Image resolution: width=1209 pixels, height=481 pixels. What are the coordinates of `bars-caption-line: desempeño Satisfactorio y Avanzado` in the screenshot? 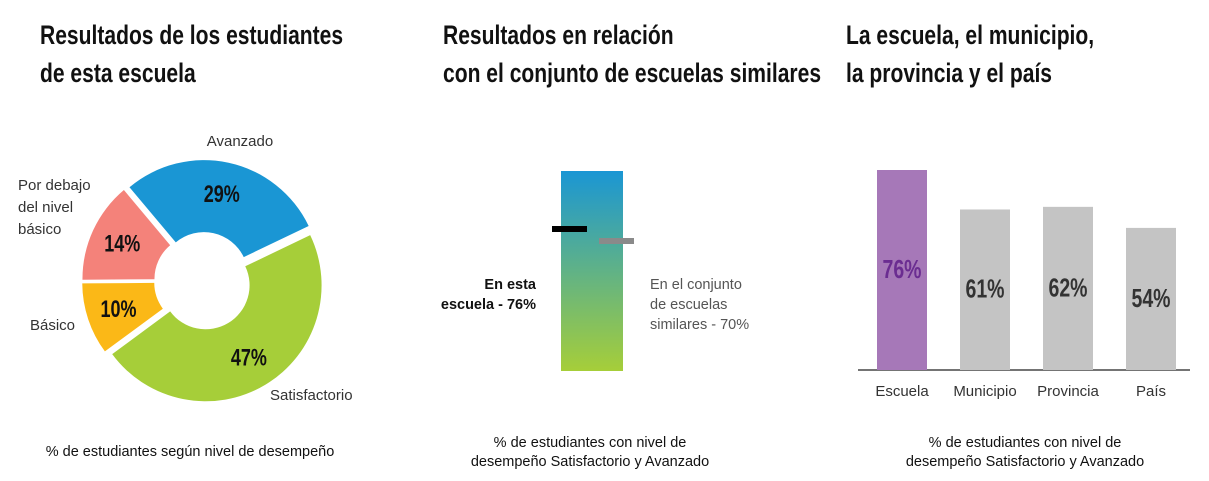 It's located at (1025, 462).